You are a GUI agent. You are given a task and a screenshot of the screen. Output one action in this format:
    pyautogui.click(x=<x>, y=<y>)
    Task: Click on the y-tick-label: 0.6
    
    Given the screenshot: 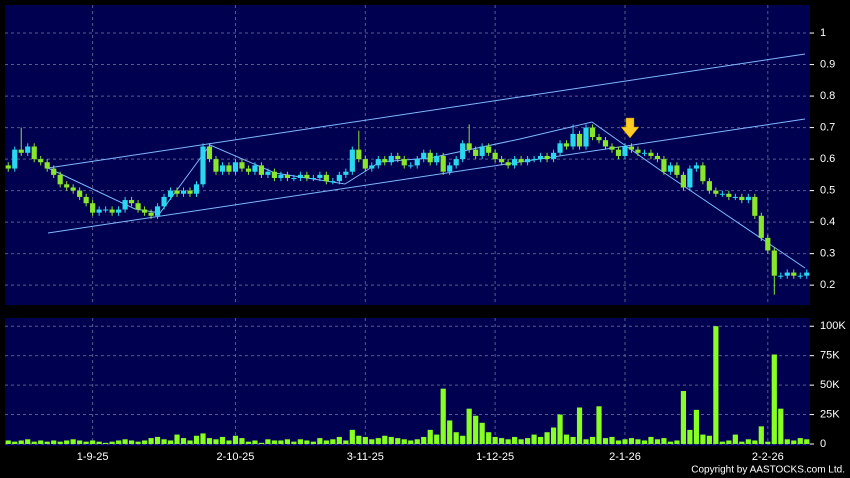 What is the action you would take?
    pyautogui.click(x=827, y=159)
    